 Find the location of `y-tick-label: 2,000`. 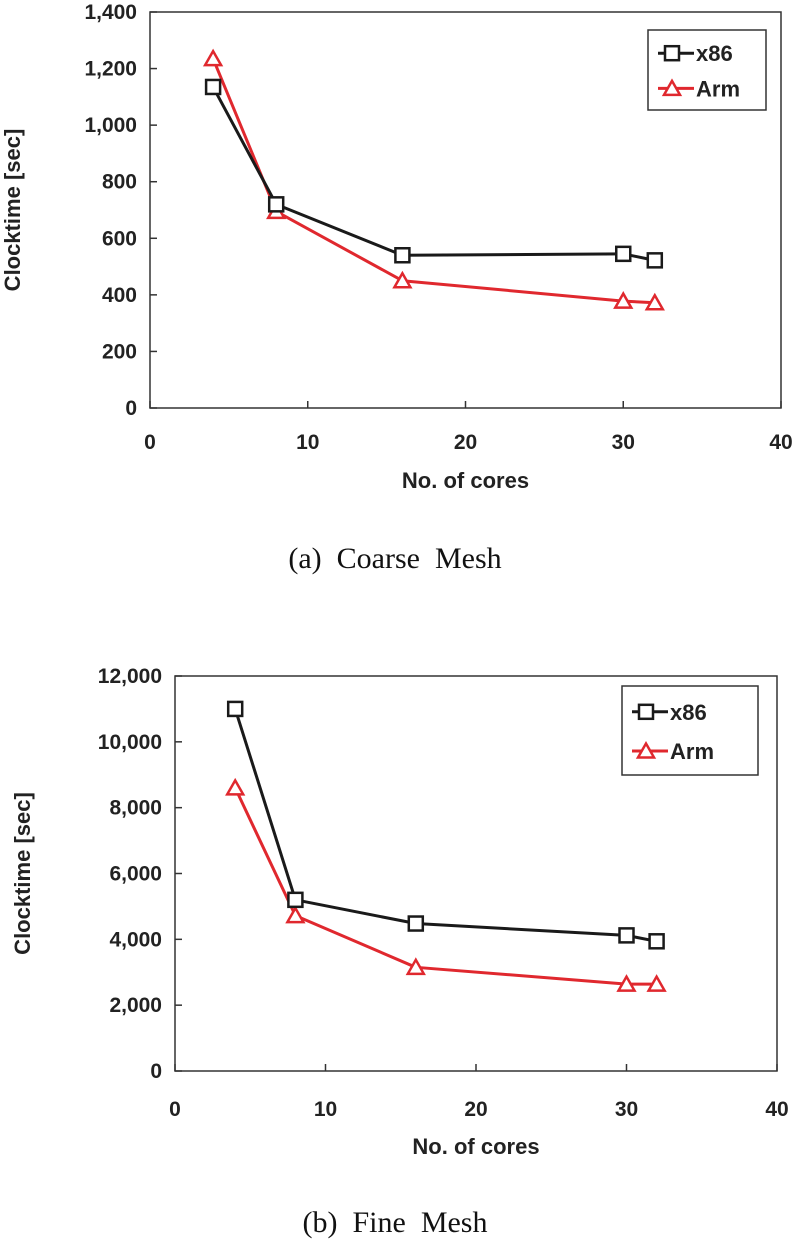

y-tick-label: 2,000 is located at coordinates (135, 1005).